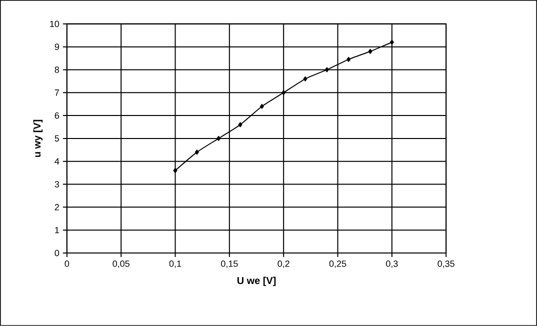 The height and width of the screenshot is (326, 537). What do you see at coordinates (56, 207) in the screenshot?
I see `y-tick-label: 2` at bounding box center [56, 207].